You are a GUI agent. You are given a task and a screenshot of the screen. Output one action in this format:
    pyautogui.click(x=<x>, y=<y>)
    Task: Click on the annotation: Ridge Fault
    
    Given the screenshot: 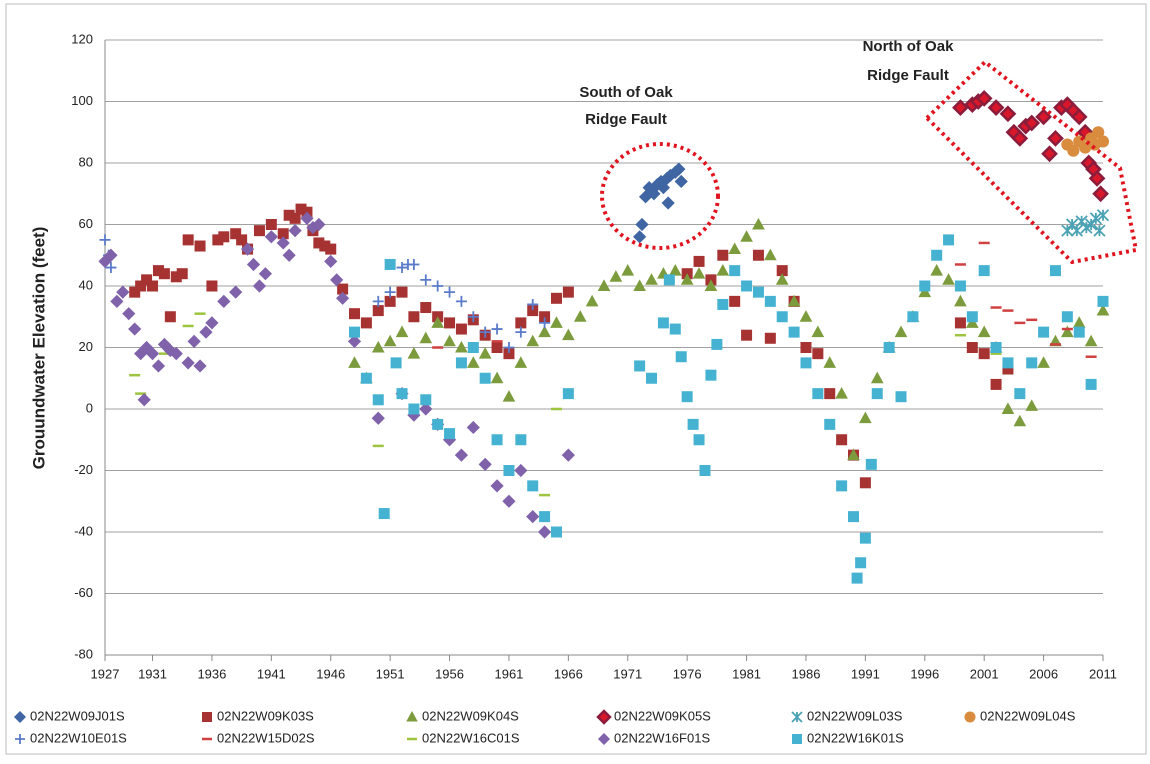 What is the action you would take?
    pyautogui.click(x=626, y=119)
    